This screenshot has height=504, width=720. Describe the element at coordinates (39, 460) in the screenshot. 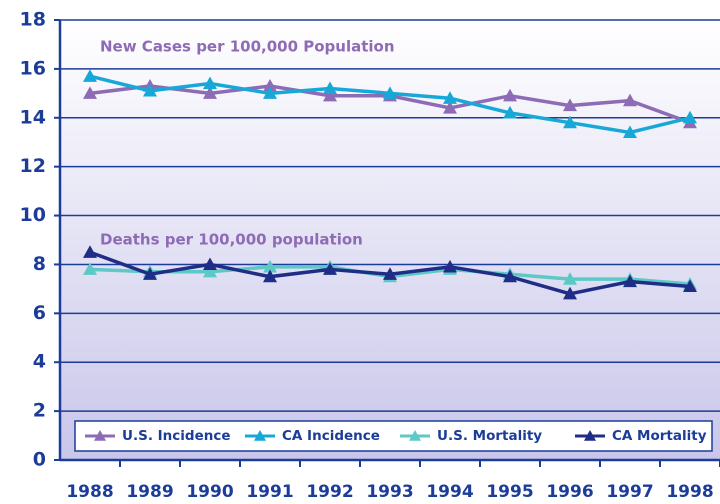

I see `y-tick-label: 0` at that location.